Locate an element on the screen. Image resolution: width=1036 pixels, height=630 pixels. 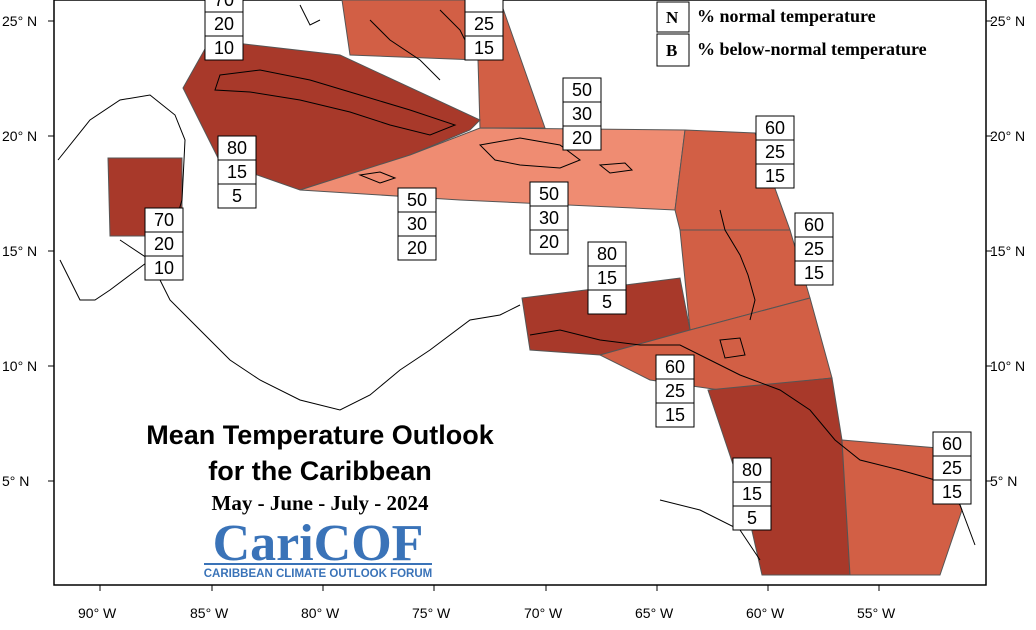
prob-box-leeward-islands: 60 25 15 is located at coordinates (775, 152).